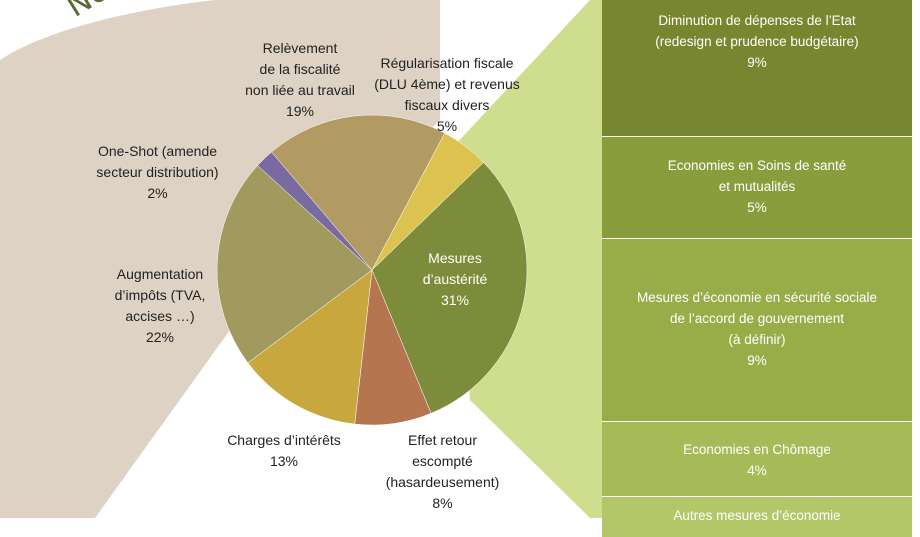  Describe the element at coordinates (442, 472) in the screenshot. I see `pie-label-1: Effet retour escompté (hasardeusement) 8%` at that location.